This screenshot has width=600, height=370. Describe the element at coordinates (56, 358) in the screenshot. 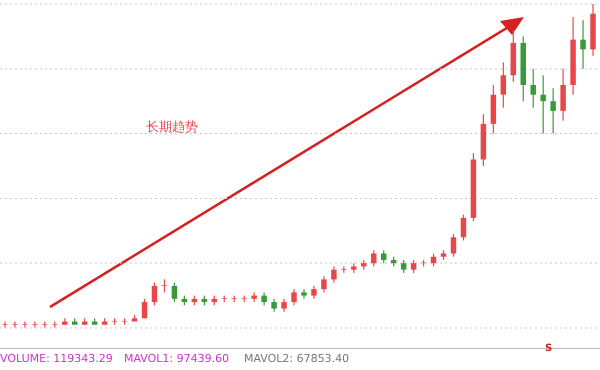

I see `text: VOLUME: 119343.29` at that location.